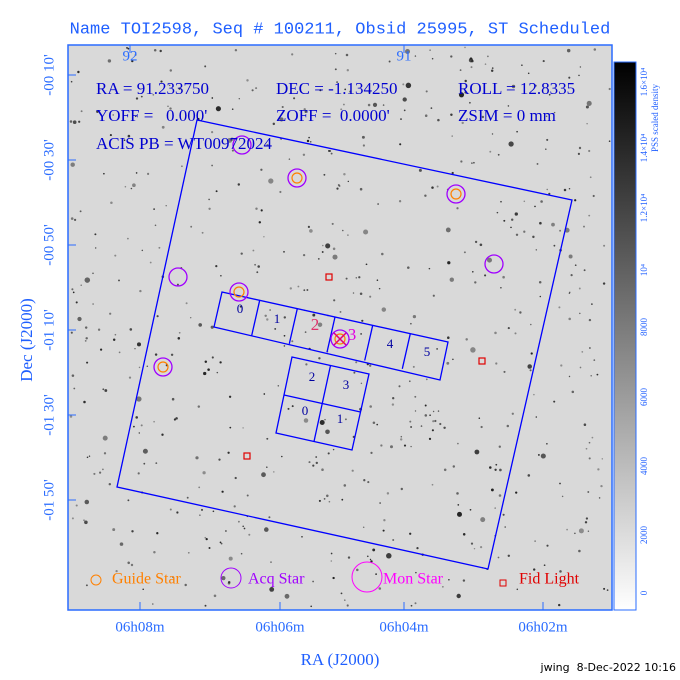  What do you see at coordinates (644, 466) in the screenshot?
I see `colorbar-tick-label: 4000` at bounding box center [644, 466].